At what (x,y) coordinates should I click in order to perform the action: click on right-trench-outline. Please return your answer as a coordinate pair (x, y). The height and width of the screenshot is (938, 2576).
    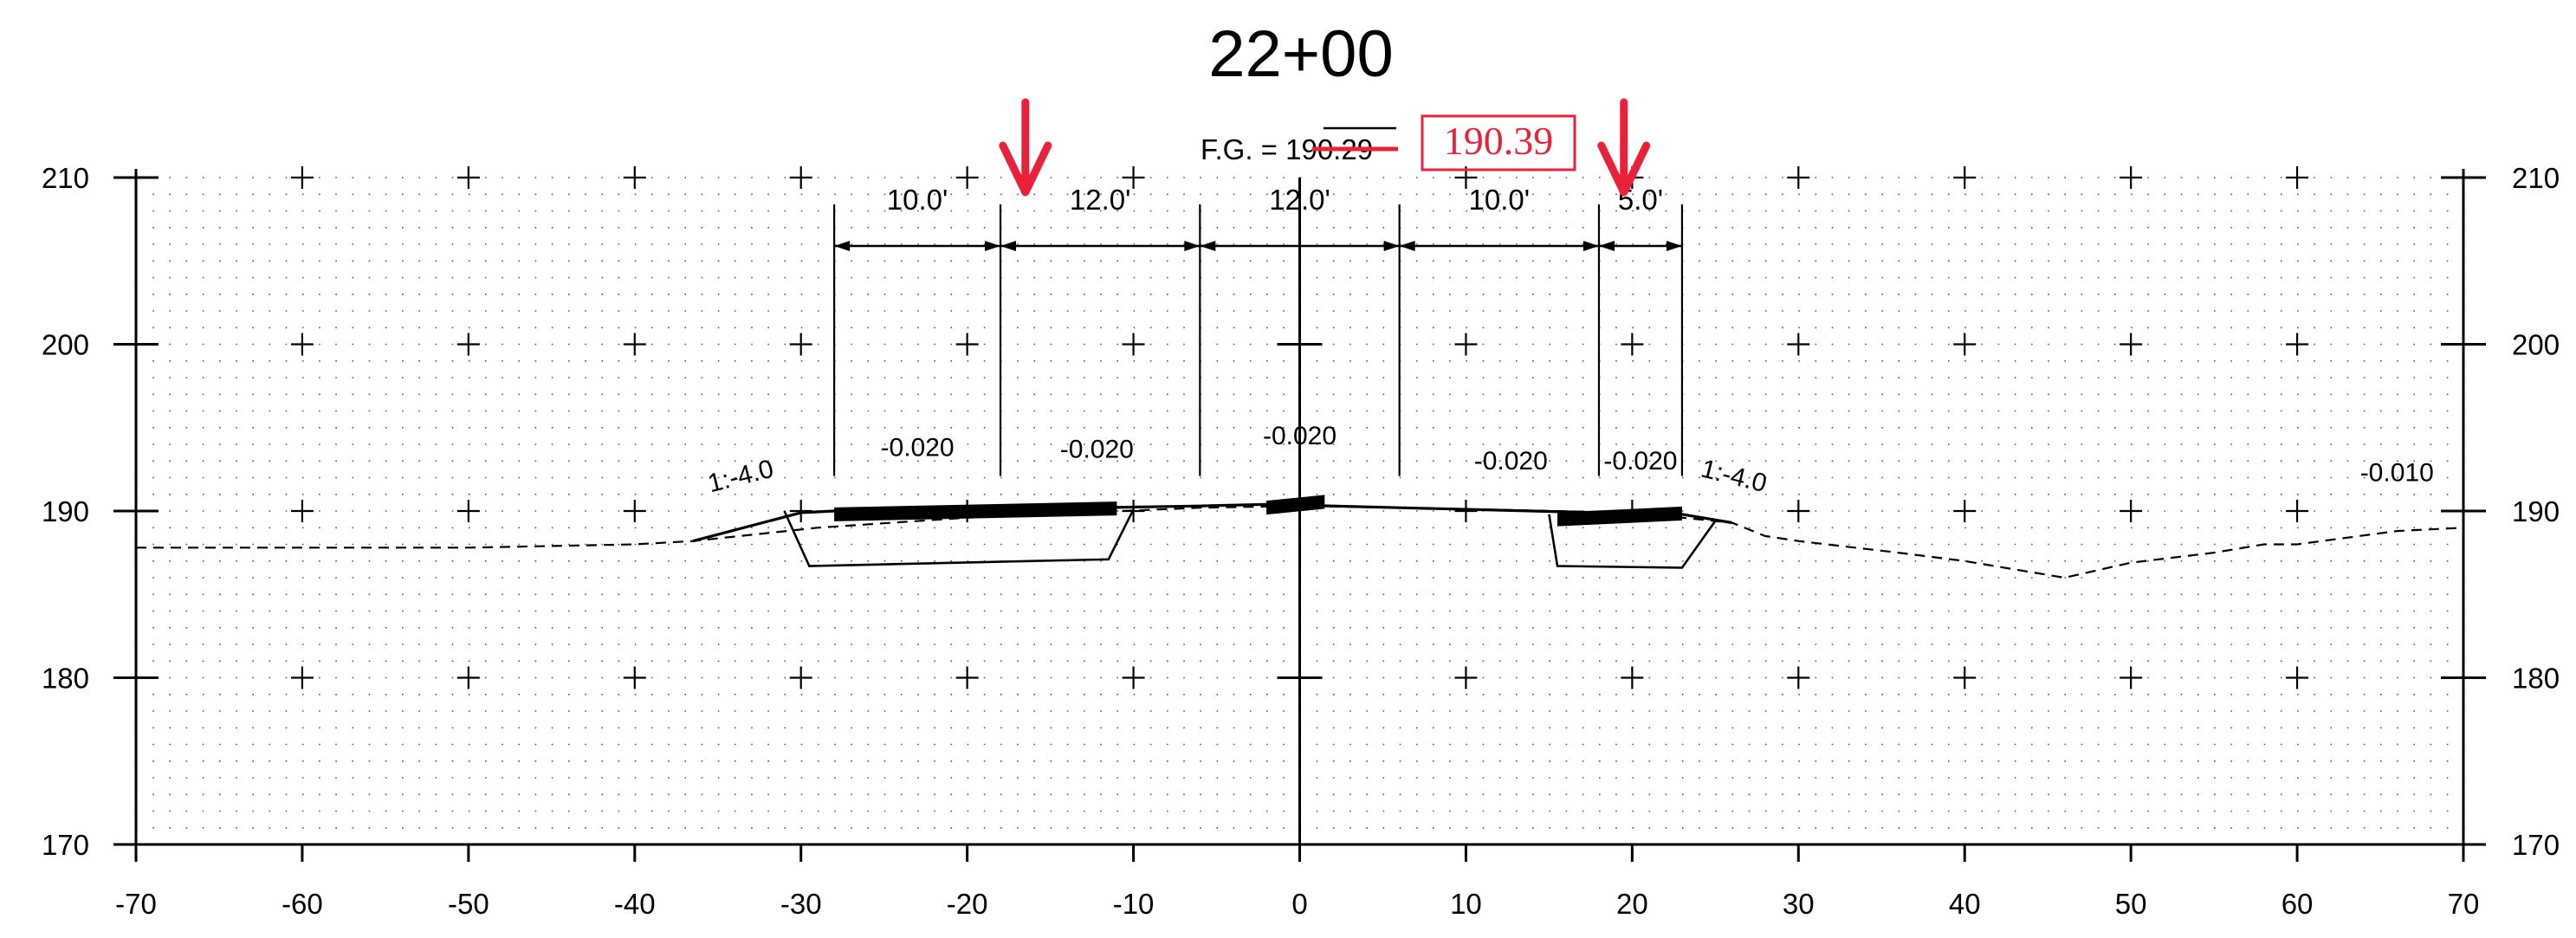
    Looking at the image, I should click on (1632, 541).